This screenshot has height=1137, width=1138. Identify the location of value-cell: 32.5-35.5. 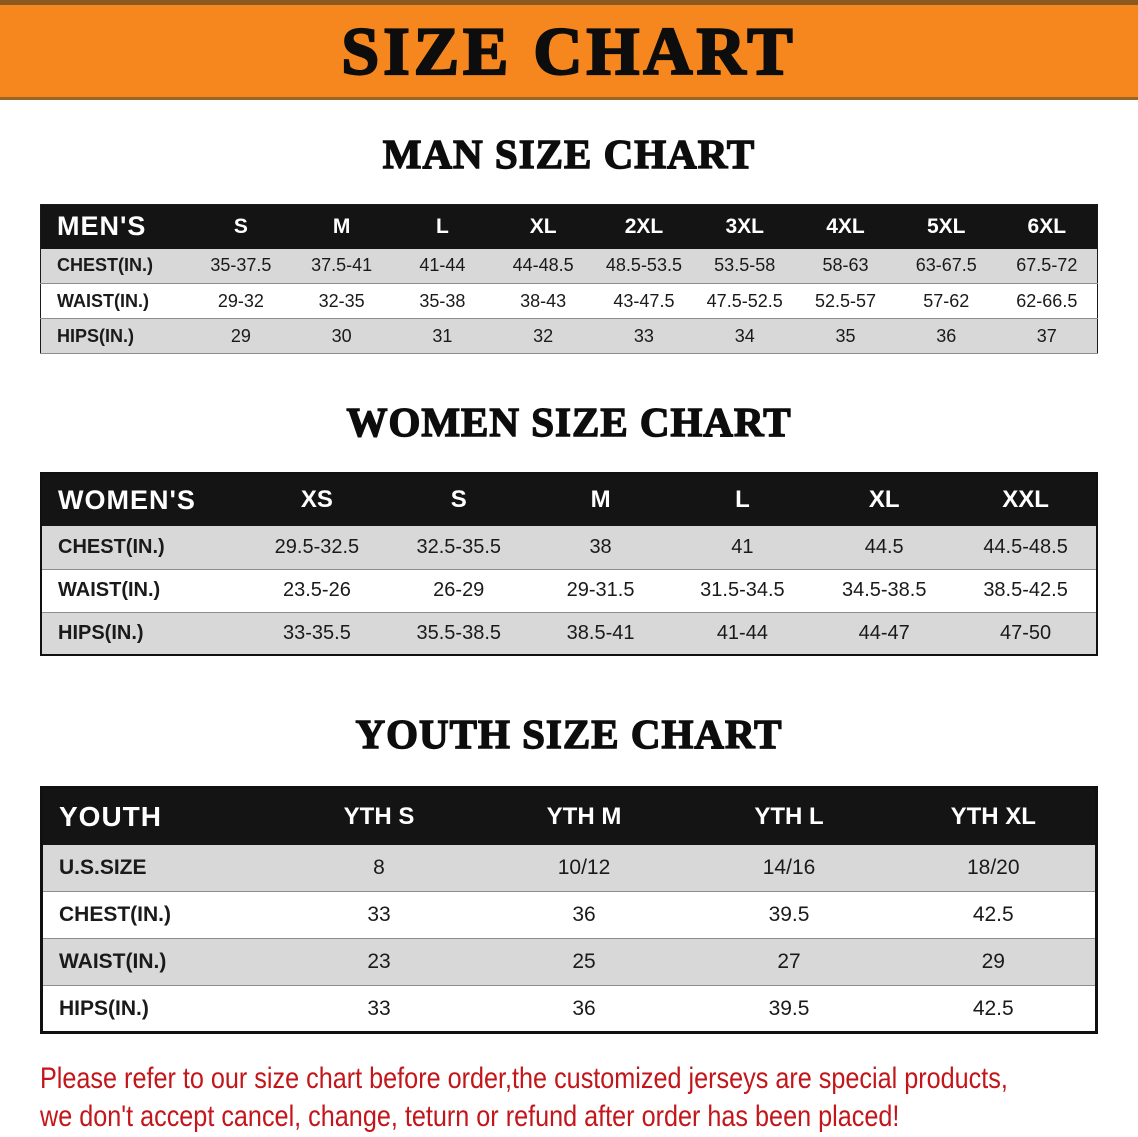
(458, 546).